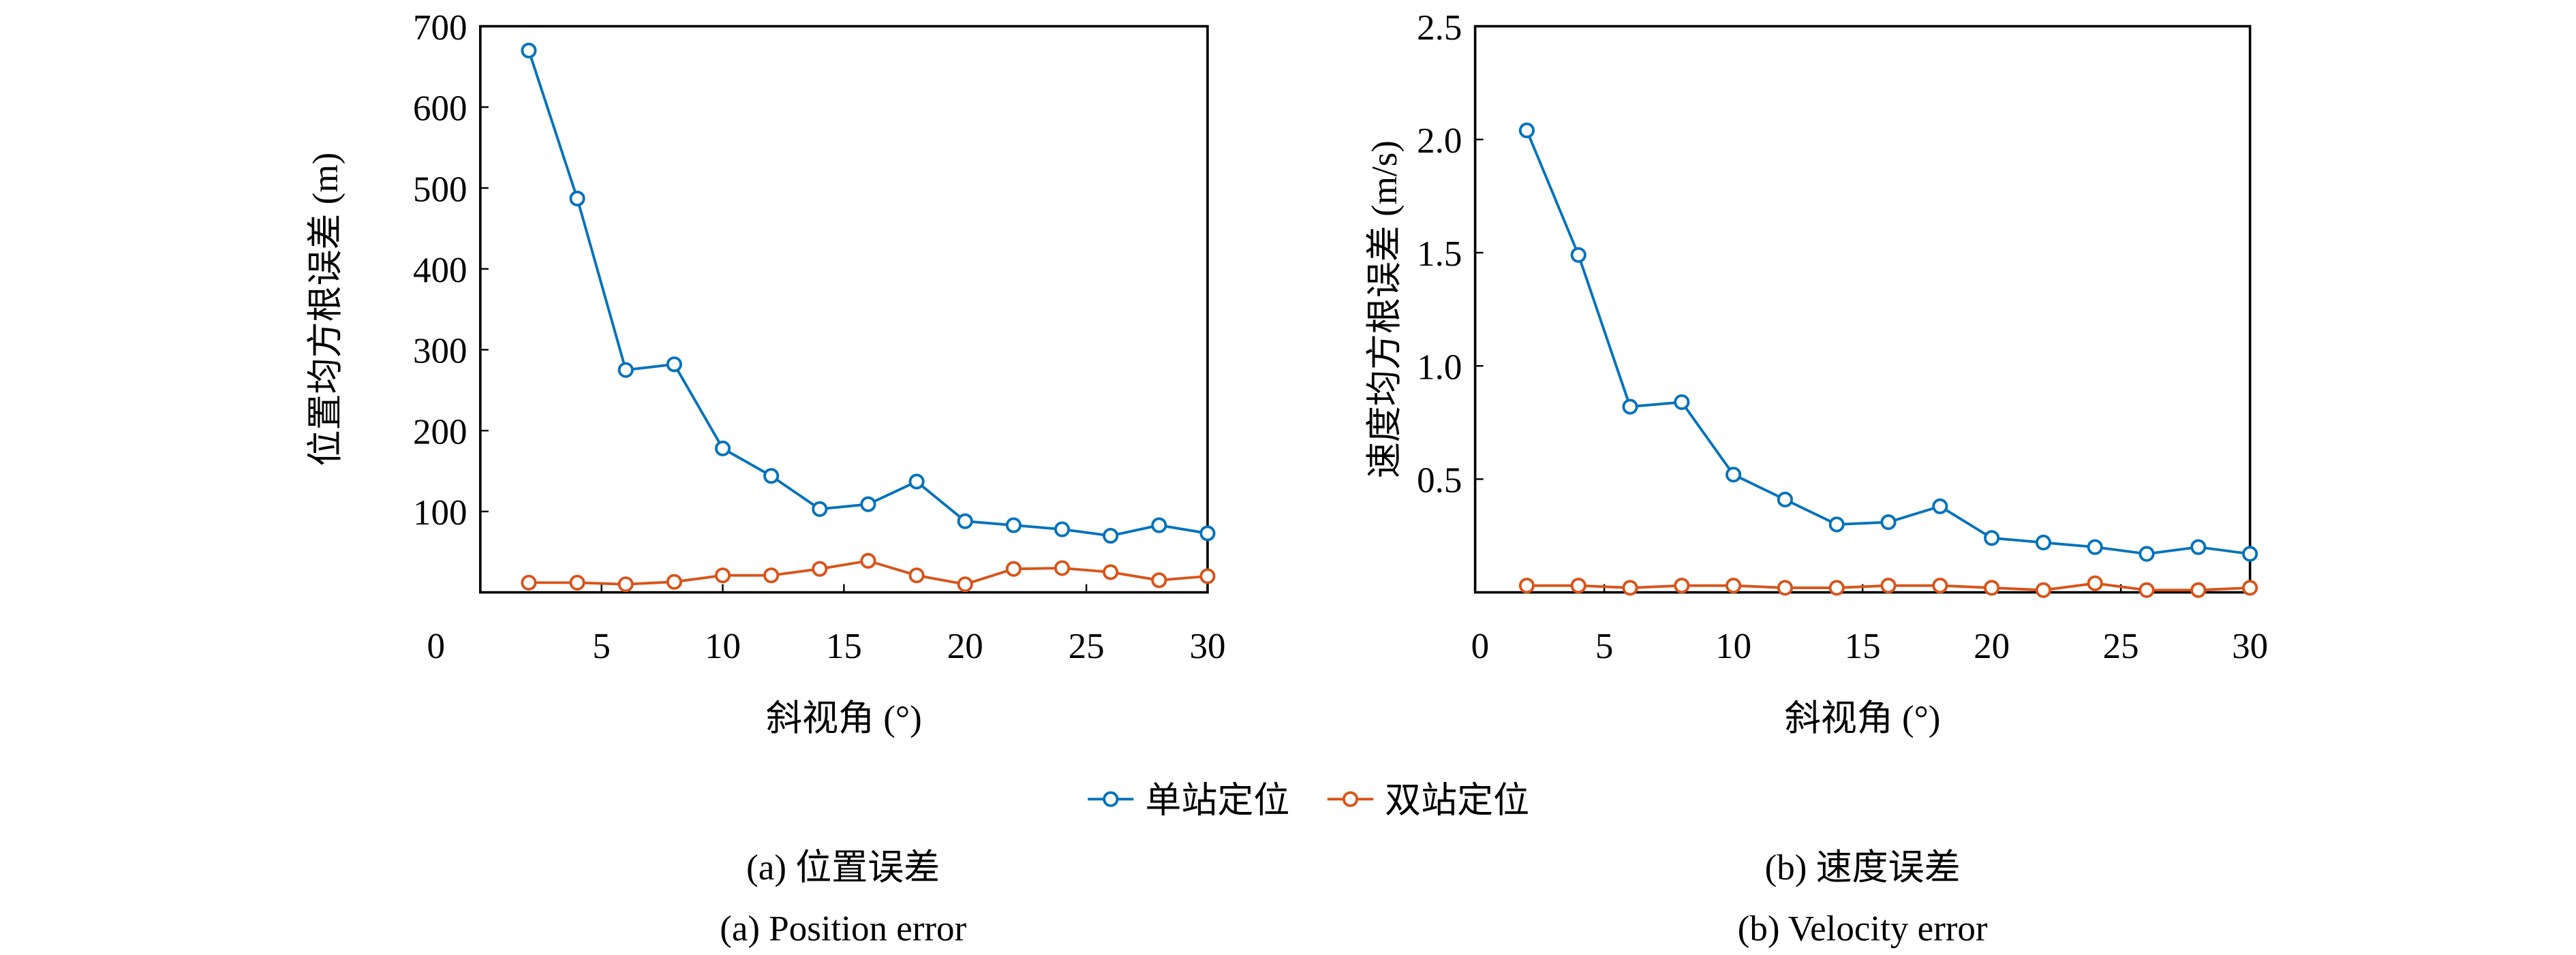 This screenshot has width=2576, height=955. I want to click on y-tick-label: 100, so click(440, 513).